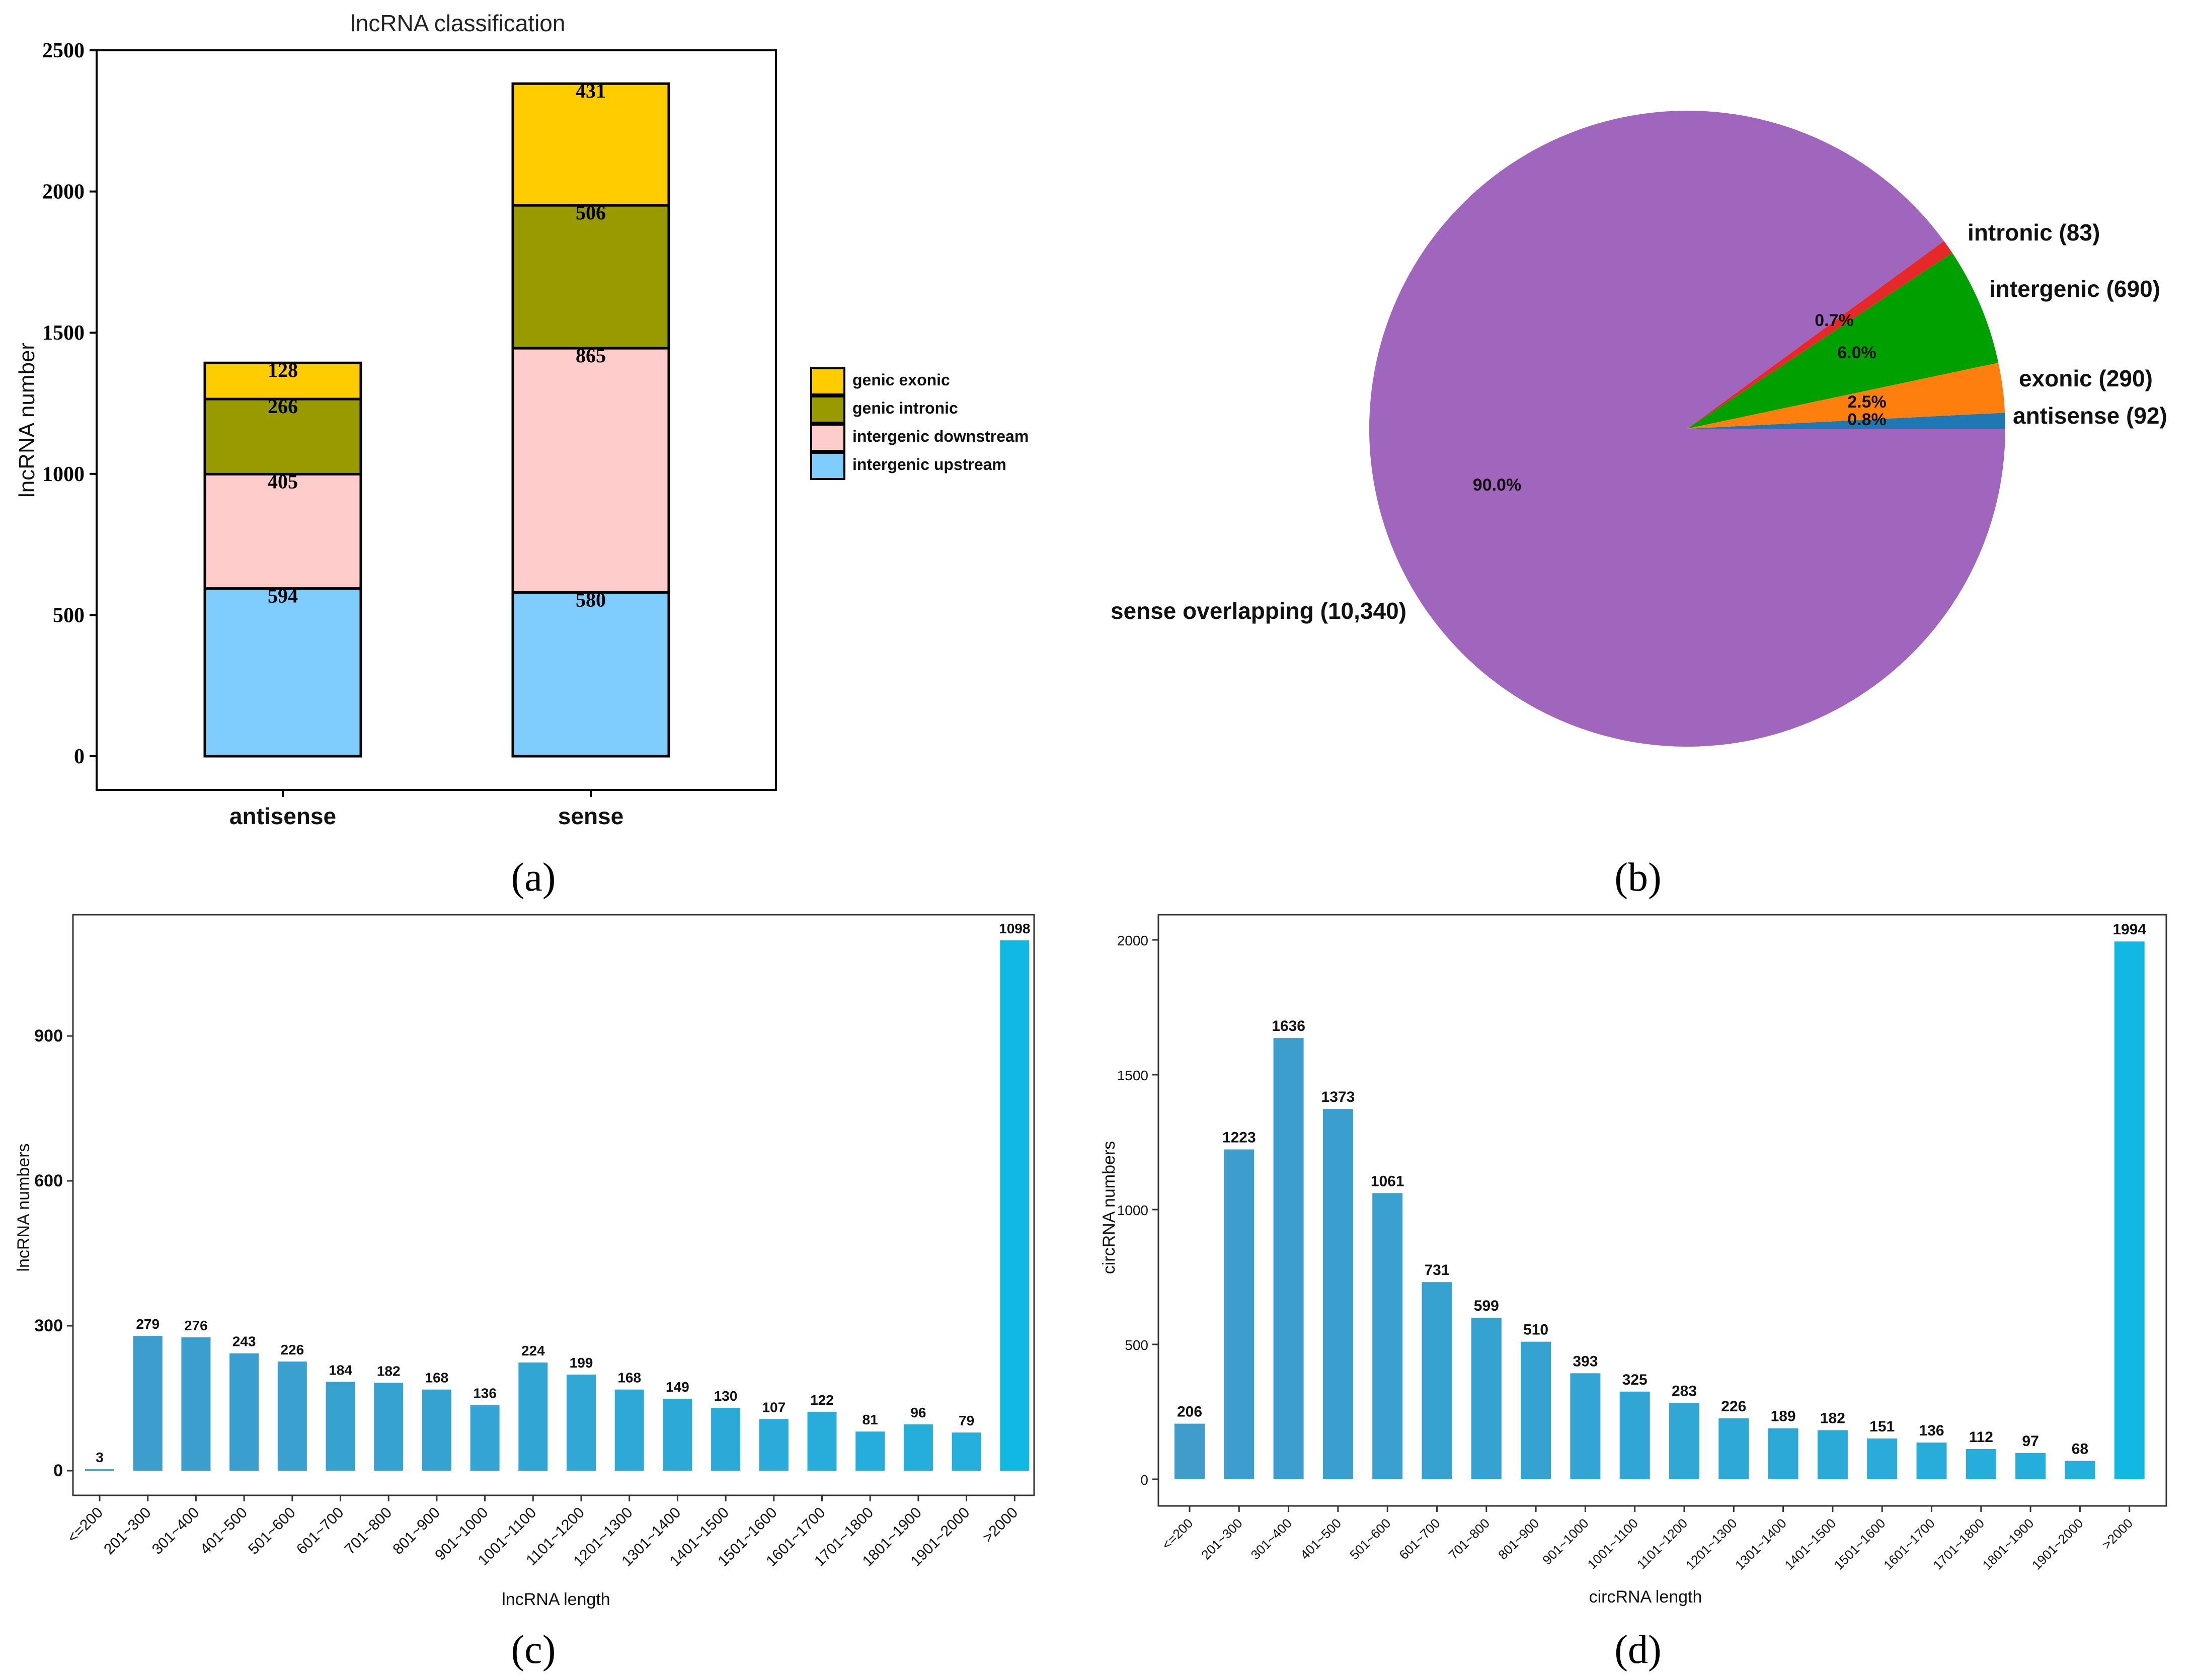 The height and width of the screenshot is (1680, 2194). What do you see at coordinates (48, 1036) in the screenshot?
I see `c-y-tick-label: 900` at bounding box center [48, 1036].